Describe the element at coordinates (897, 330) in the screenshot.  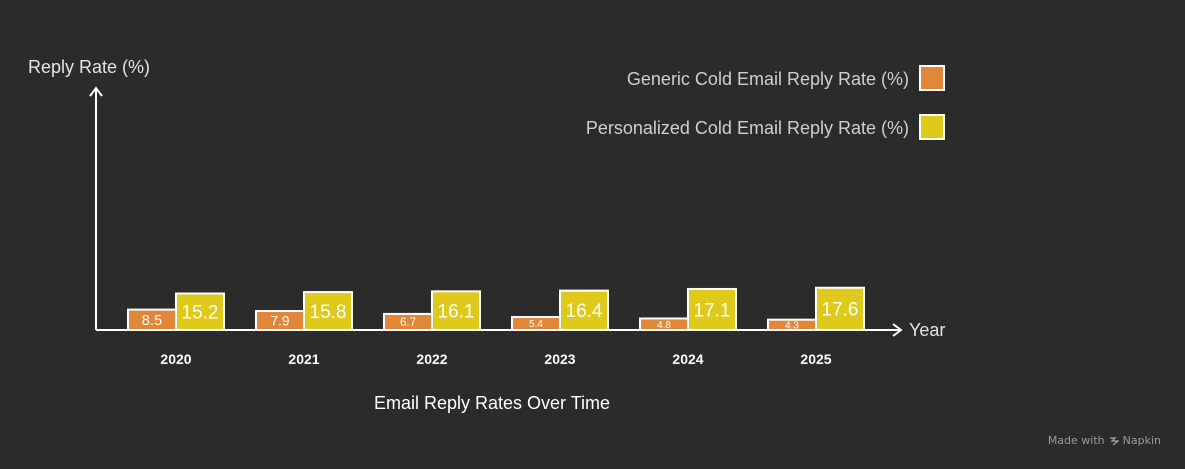
I see `x-axis-arrow-icon` at that location.